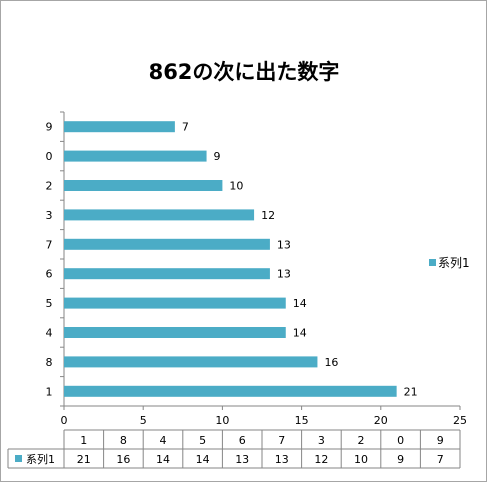 This screenshot has width=487, height=483. Describe the element at coordinates (331, 362) in the screenshot. I see `data-label: 16` at that location.